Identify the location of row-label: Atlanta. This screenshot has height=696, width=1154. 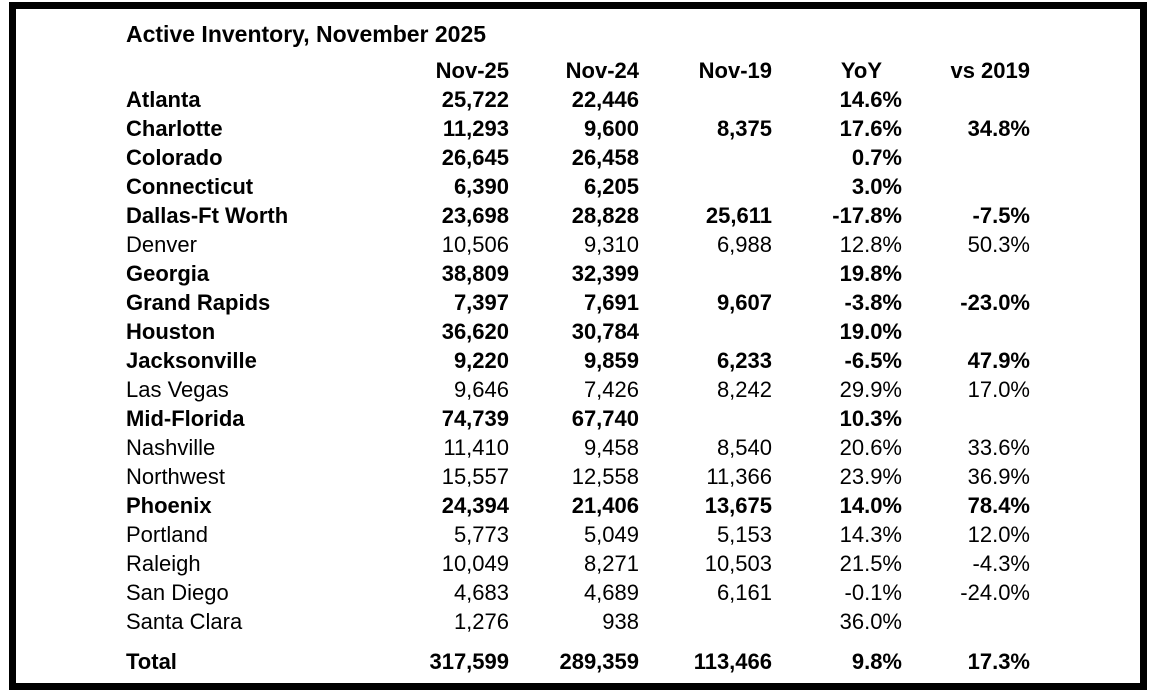
(163, 99).